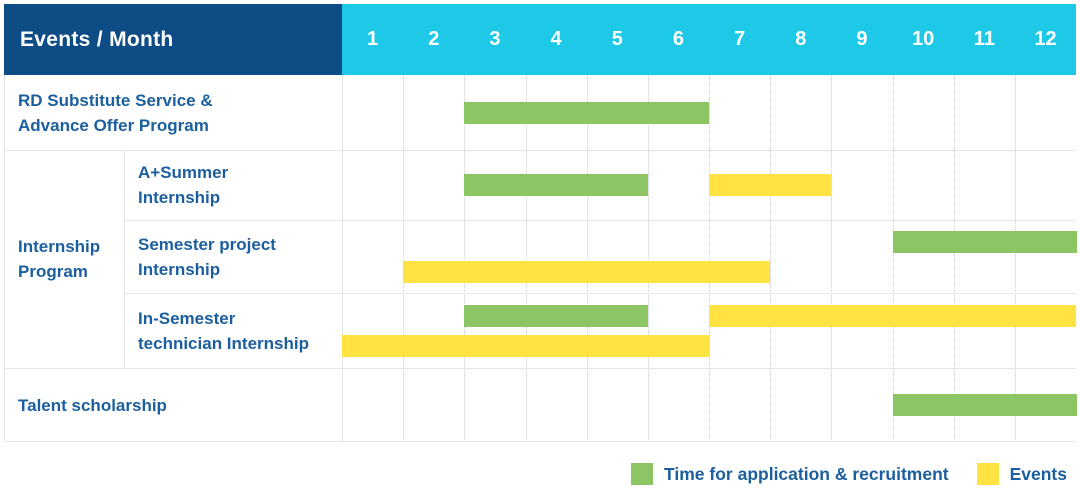 Image resolution: width=1080 pixels, height=494 pixels. I want to click on row-label-line: technician Internship, so click(223, 343).